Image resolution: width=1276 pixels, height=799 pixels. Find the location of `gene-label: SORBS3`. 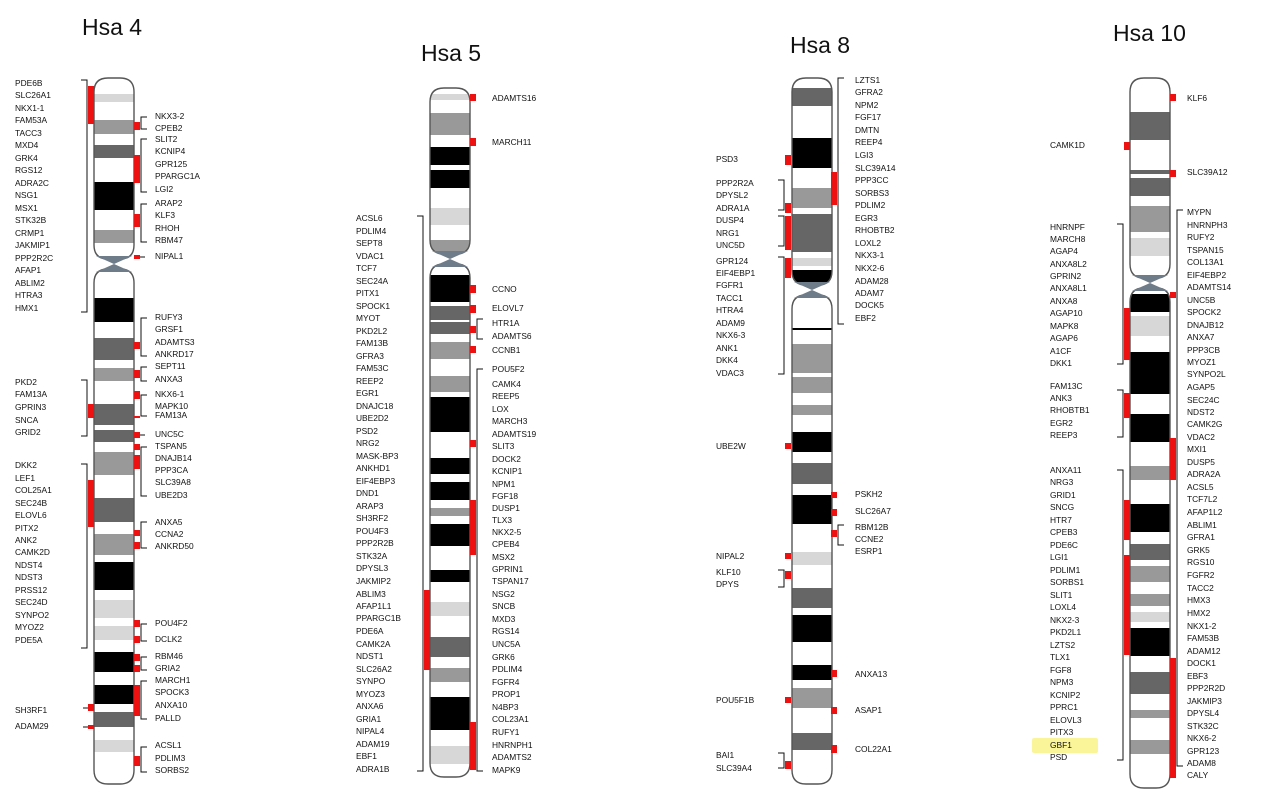

gene-label: SORBS3 is located at coordinates (872, 193).